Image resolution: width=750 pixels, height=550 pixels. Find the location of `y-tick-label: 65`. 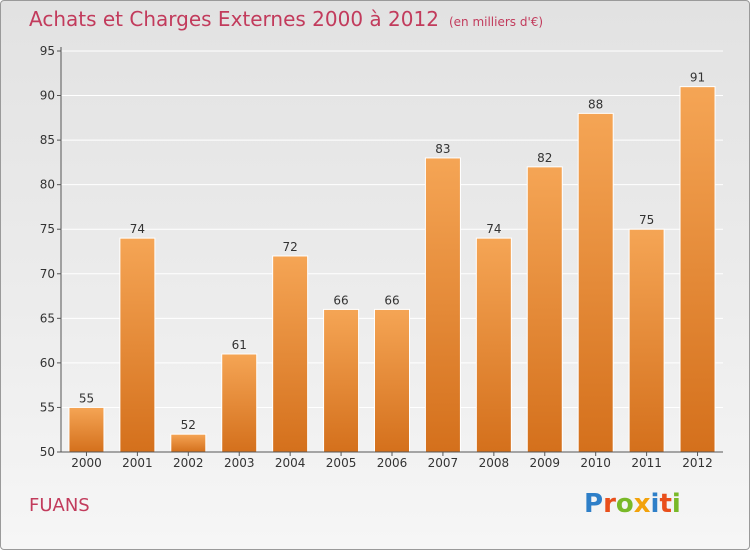

y-tick-label: 65 is located at coordinates (47, 318).